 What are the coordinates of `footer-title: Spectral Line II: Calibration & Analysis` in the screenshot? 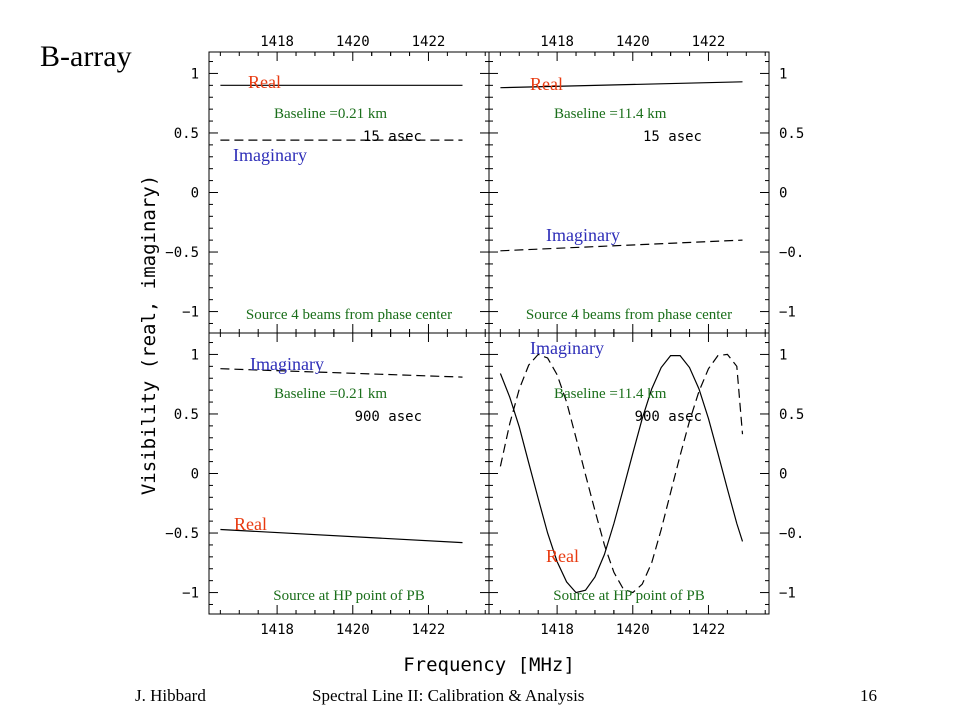 It's located at (448, 695).